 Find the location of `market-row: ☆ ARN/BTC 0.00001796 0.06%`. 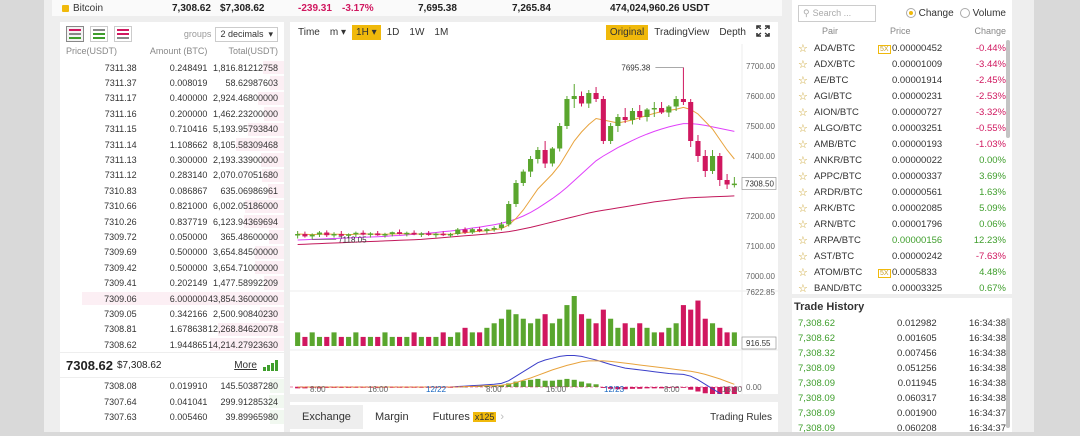

market-row: ☆ ARN/BTC 0.00001796 0.06% is located at coordinates (902, 224).